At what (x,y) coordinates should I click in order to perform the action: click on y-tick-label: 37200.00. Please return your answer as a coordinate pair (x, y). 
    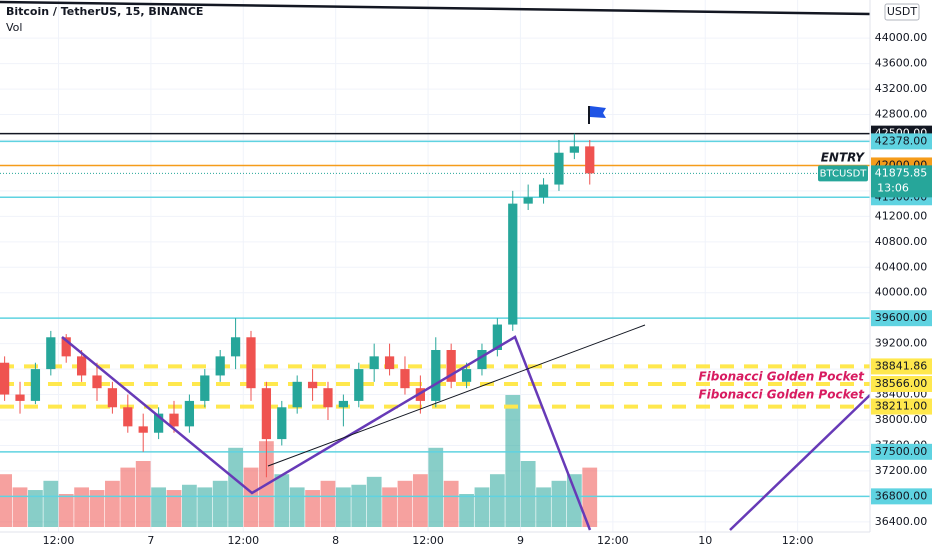
    Looking at the image, I should click on (901, 470).